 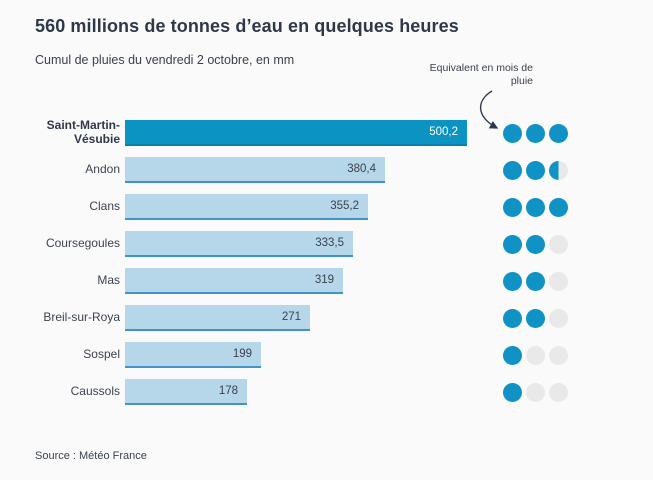 I want to click on value-bar: 319, so click(x=234, y=281).